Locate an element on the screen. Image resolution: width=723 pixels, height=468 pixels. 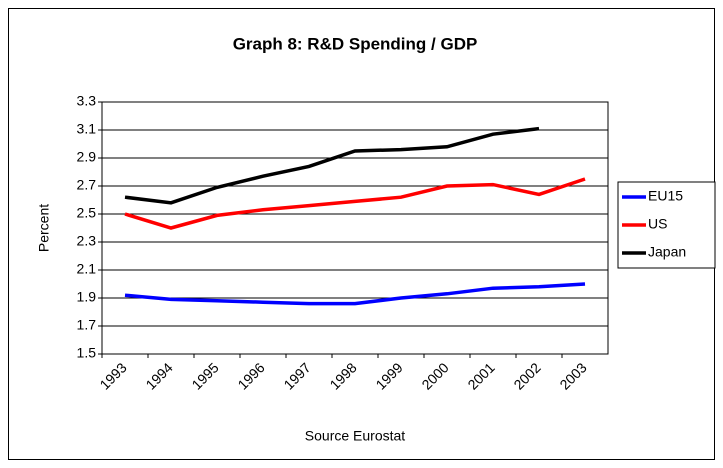
y-tick-label: 3.1 is located at coordinates (87, 129).